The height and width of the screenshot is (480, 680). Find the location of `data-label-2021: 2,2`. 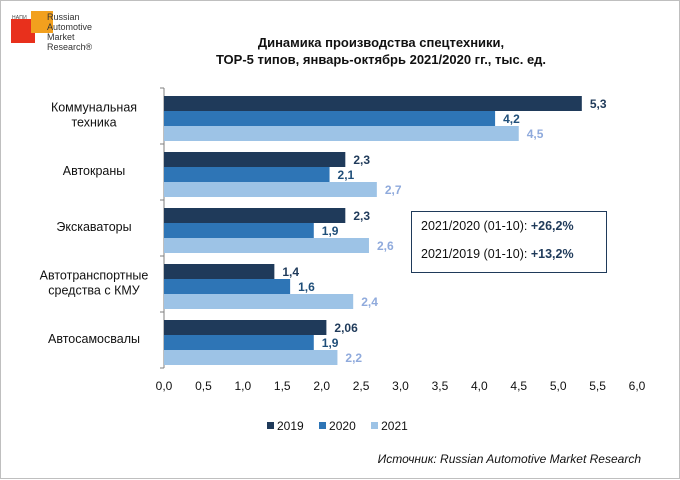

data-label-2021: 2,2 is located at coordinates (353, 358).